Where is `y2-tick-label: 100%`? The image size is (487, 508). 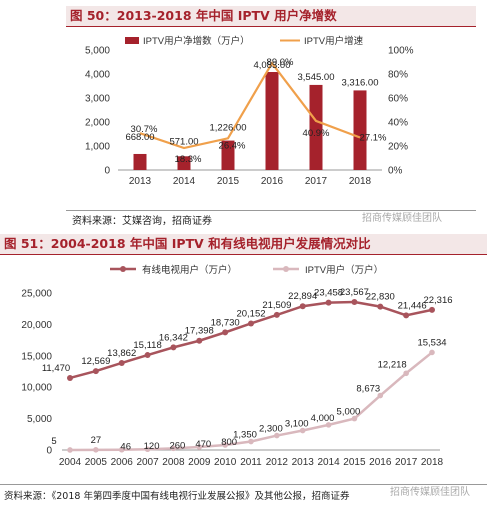 y2-tick-label: 100% is located at coordinates (401, 51).